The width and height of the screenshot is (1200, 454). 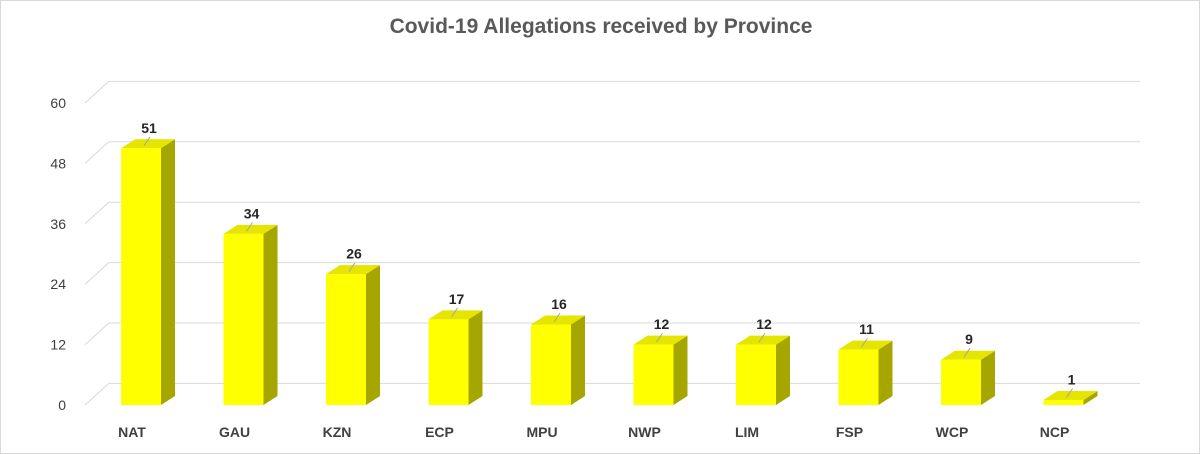 I want to click on y-tick-label: 36, so click(x=58, y=224).